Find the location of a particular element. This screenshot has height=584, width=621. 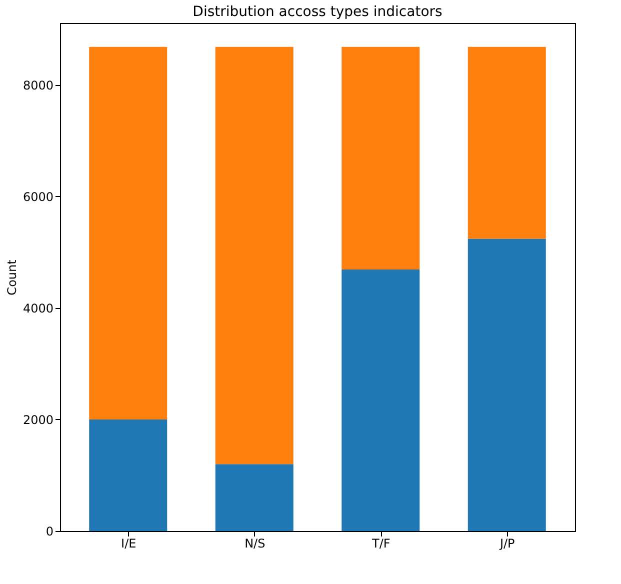

x-tick-label: T/F is located at coordinates (380, 543).